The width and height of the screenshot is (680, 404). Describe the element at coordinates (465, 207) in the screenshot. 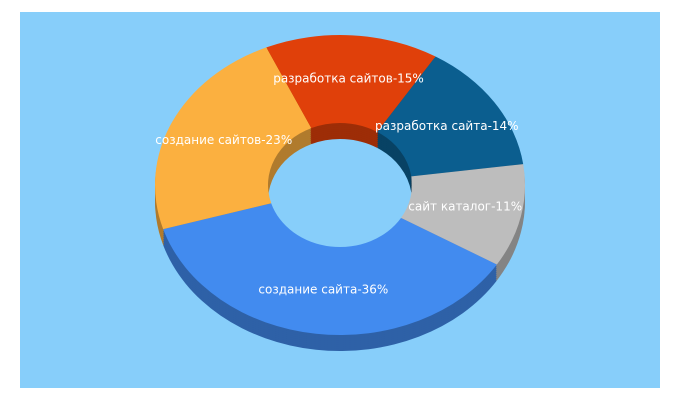

I see `slice-label: сайт каталог-11%` at that location.